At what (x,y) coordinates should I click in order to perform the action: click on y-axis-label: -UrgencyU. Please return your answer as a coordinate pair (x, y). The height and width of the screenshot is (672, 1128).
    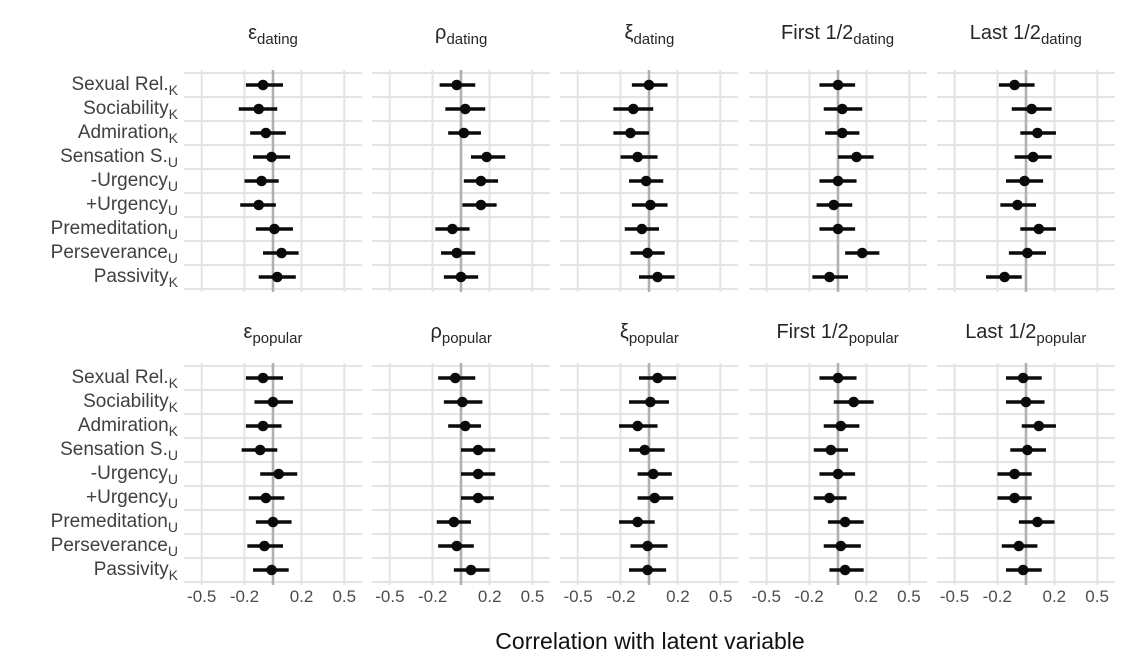
    Looking at the image, I should click on (134, 475).